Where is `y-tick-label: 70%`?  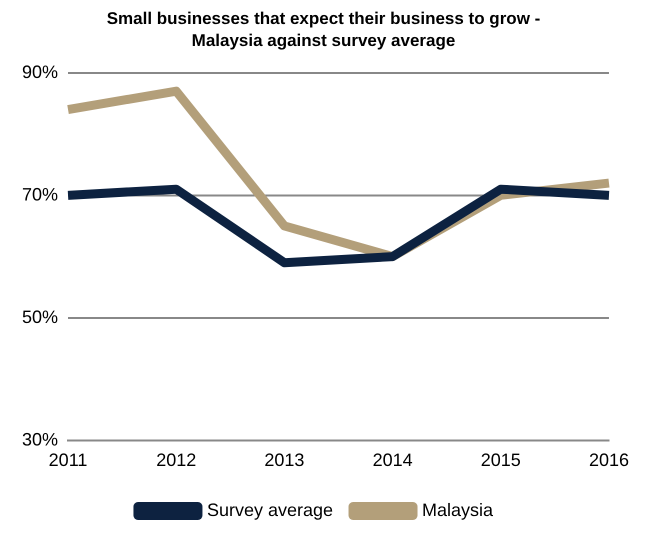
y-tick-label: 70% is located at coordinates (40, 194).